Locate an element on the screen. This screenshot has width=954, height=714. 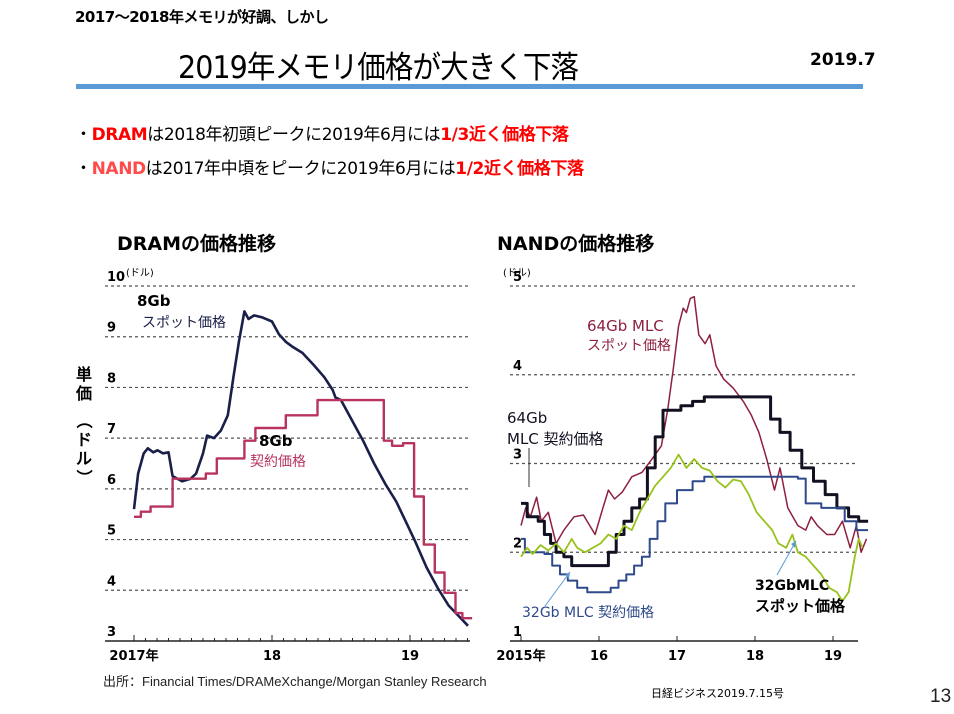
dram-y-tick-label: 9 is located at coordinates (111, 328).